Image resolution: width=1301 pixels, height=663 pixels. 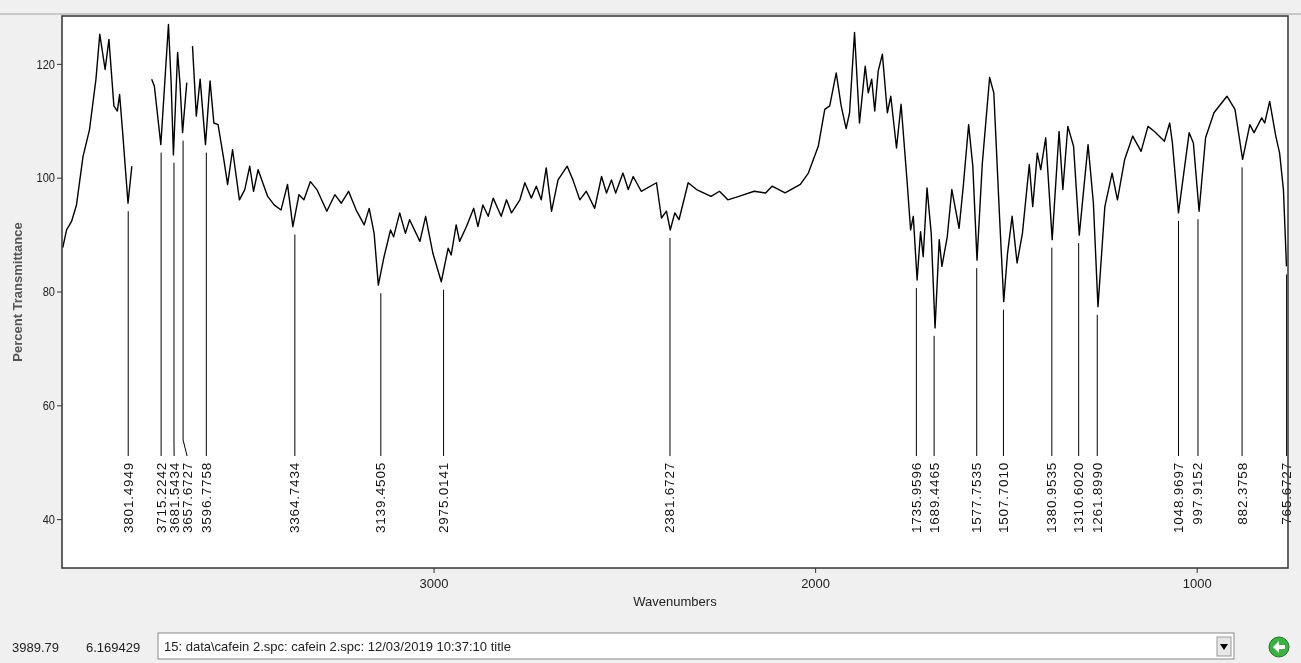 I want to click on x-axis-title: Wavenumbers, so click(x=675, y=601).